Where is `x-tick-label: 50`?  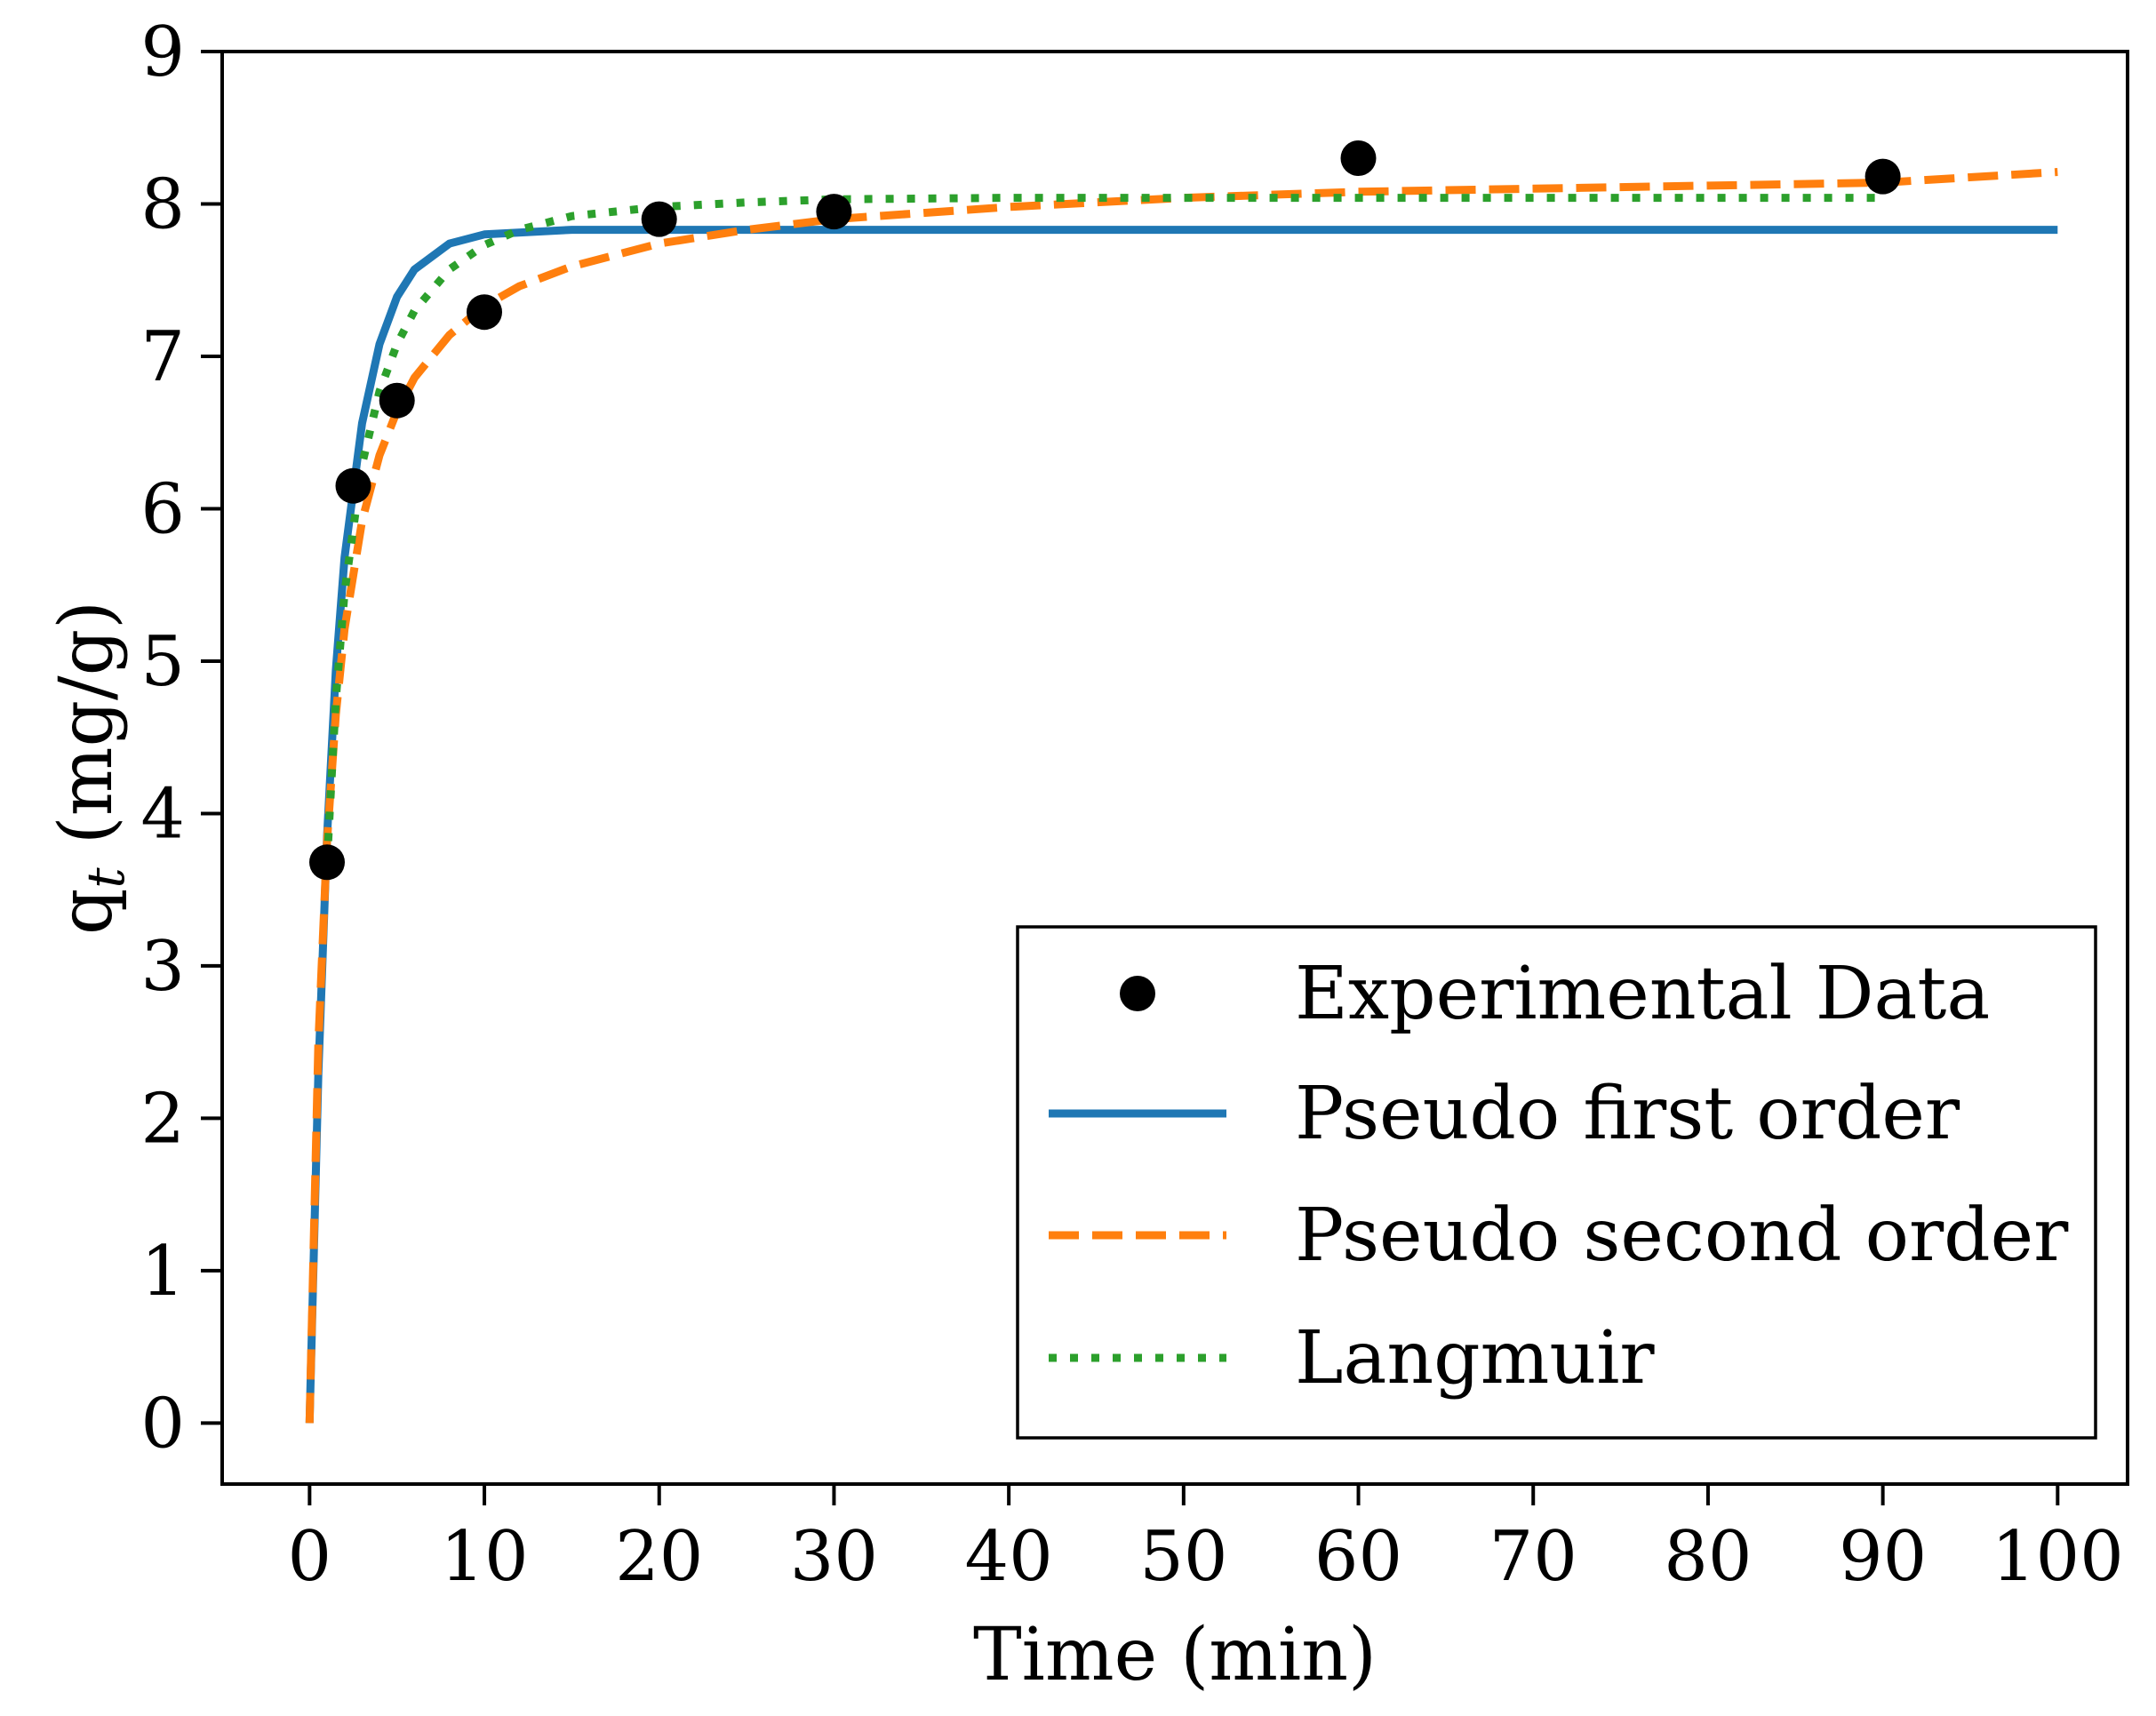 x-tick-label: 50 is located at coordinates (1183, 1557).